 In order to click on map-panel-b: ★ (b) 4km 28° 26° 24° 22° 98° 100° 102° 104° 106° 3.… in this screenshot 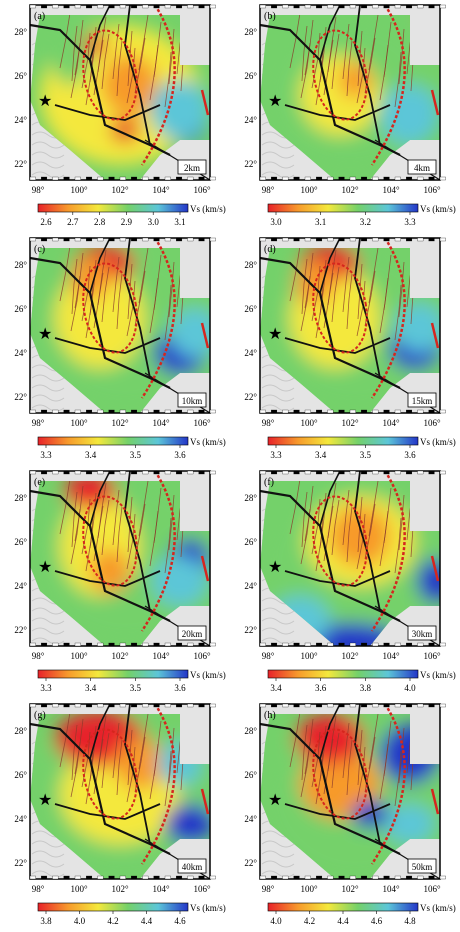, I will do `click(350, 115)`.